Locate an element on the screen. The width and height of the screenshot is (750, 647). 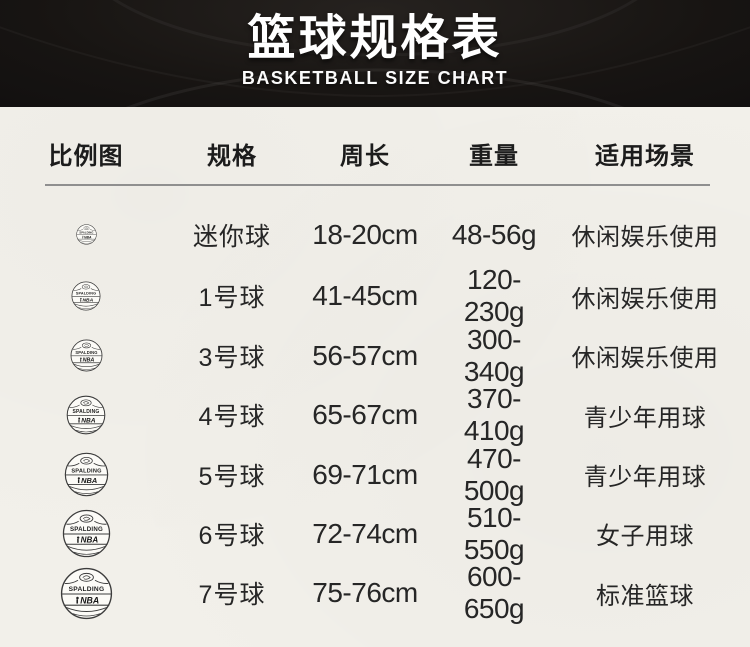
spec-value: 1号球 is located at coordinates (232, 298).